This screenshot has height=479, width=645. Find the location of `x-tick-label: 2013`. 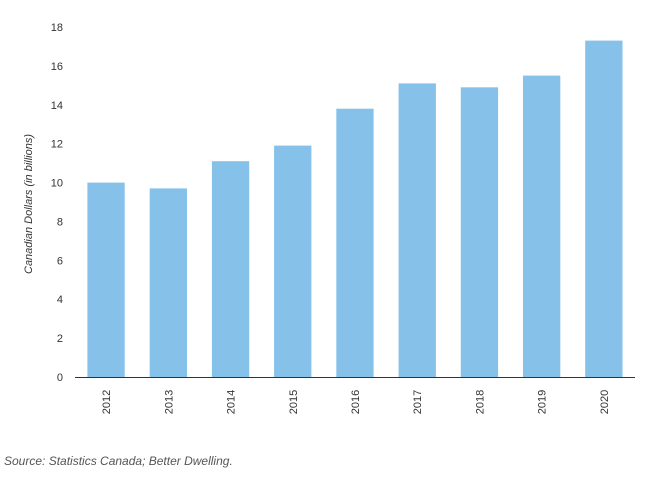

x-tick-label: 2013 is located at coordinates (169, 402).